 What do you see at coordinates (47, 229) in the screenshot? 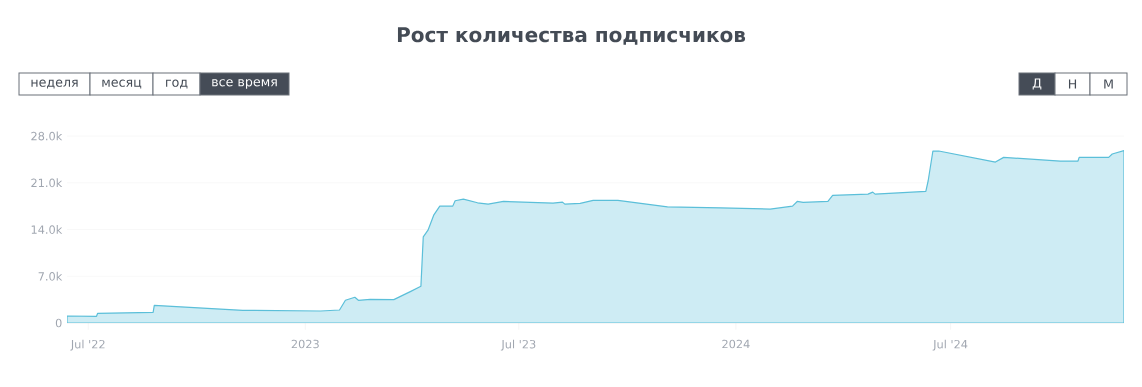
I see `y-tick-label: 14.0k` at bounding box center [47, 229].